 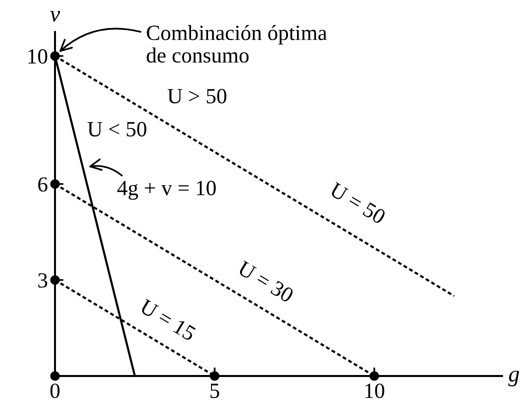 I want to click on x-tick-label: 5, so click(x=215, y=391).